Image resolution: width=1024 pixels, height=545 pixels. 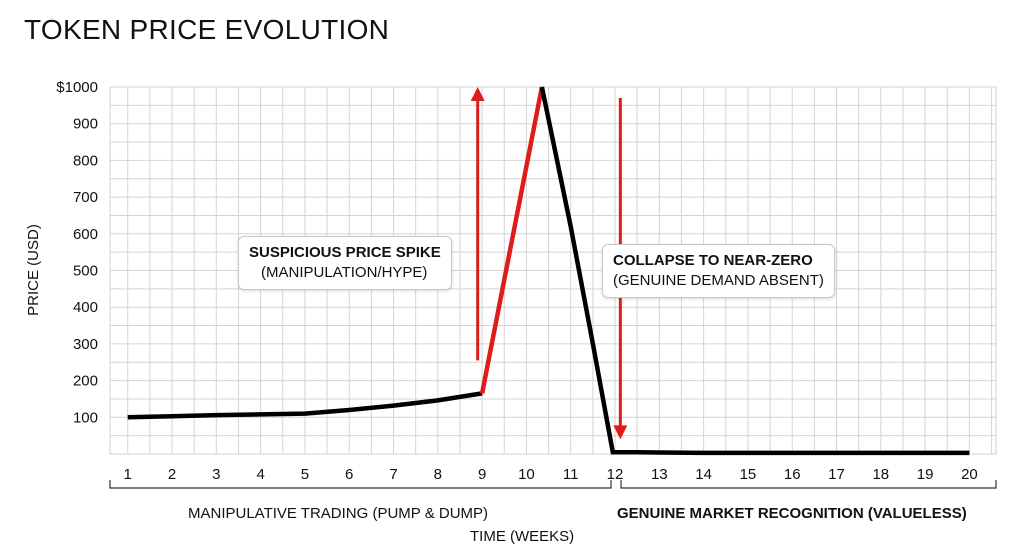 I want to click on x-tick-label: 7, so click(x=393, y=474).